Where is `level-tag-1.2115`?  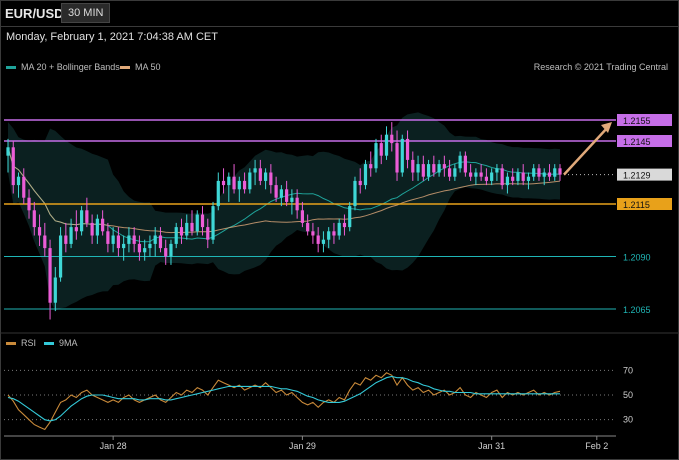
level-tag-1.2115 is located at coordinates (644, 204).